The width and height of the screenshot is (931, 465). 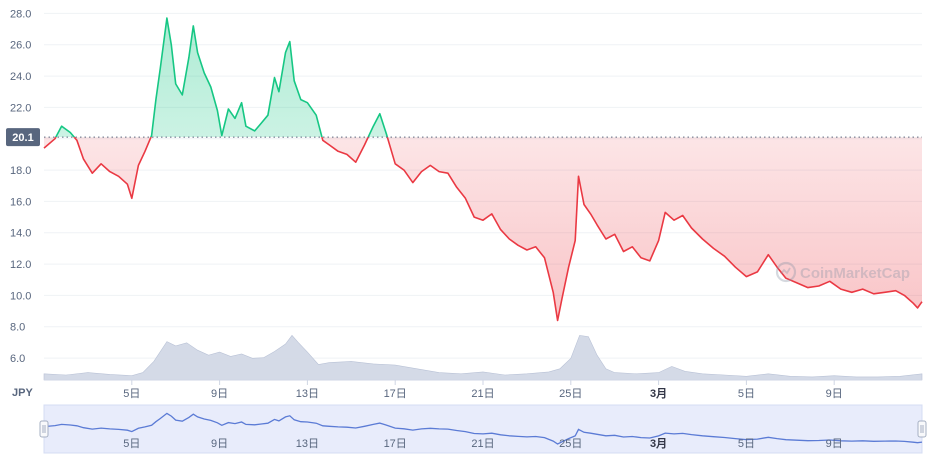 What do you see at coordinates (658, 443) in the screenshot?
I see `navigator-tick-label: 3月` at bounding box center [658, 443].